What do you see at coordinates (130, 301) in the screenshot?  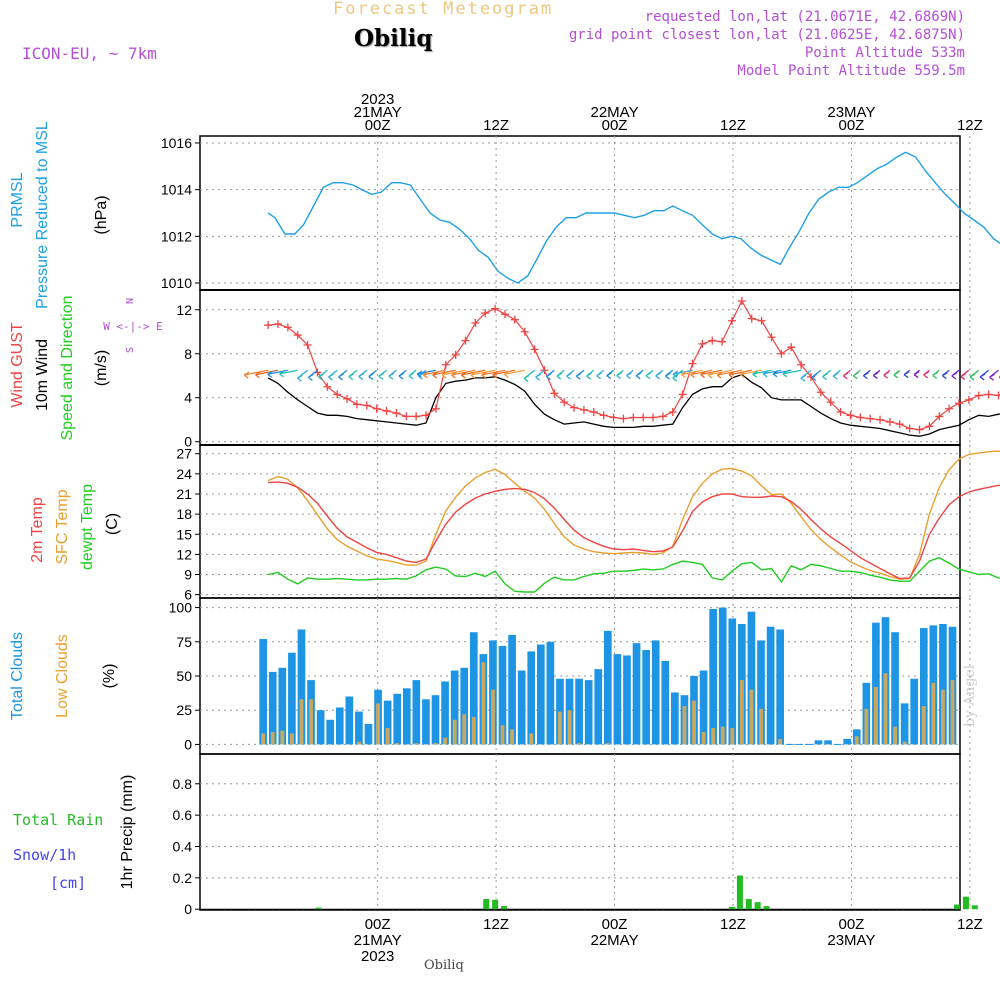 I see `compass-north: N` at bounding box center [130, 301].